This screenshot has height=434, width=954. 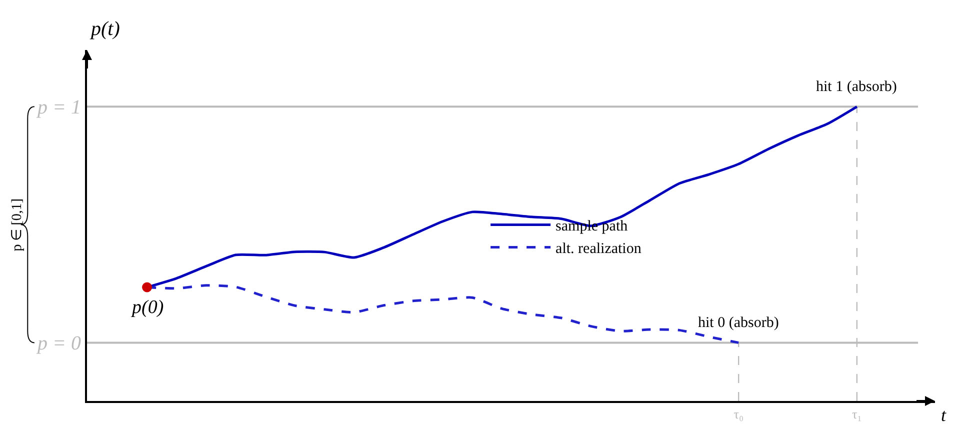 I want to click on x-tick-label: τ₁, so click(x=857, y=414).